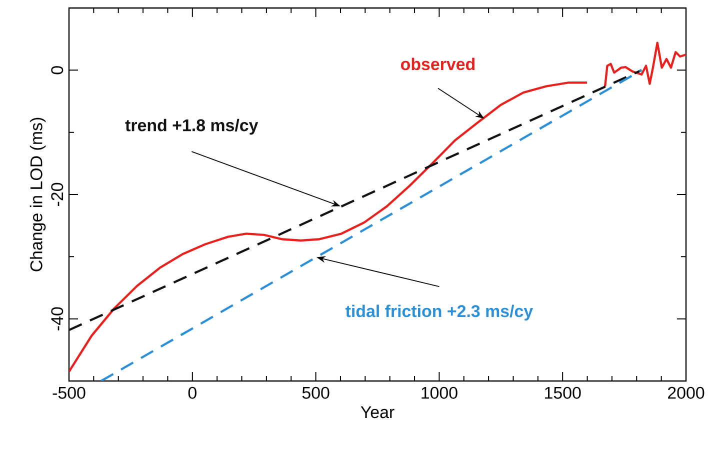  I want to click on x-tick-label: 1000, so click(440, 392).